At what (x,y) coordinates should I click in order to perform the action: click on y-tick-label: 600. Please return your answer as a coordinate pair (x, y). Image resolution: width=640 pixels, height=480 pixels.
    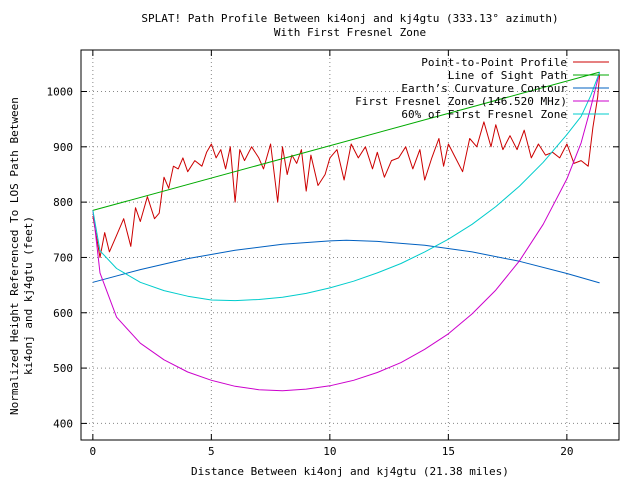
    Looking at the image, I should click on (63, 313).